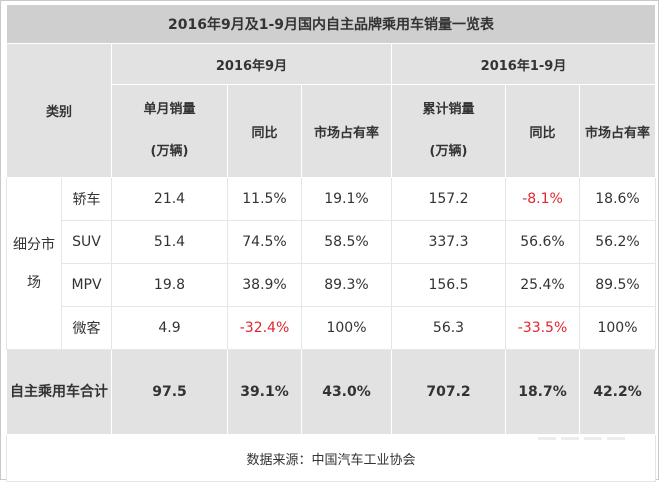  I want to click on row-sep-sales: 4.9, so click(169, 328).